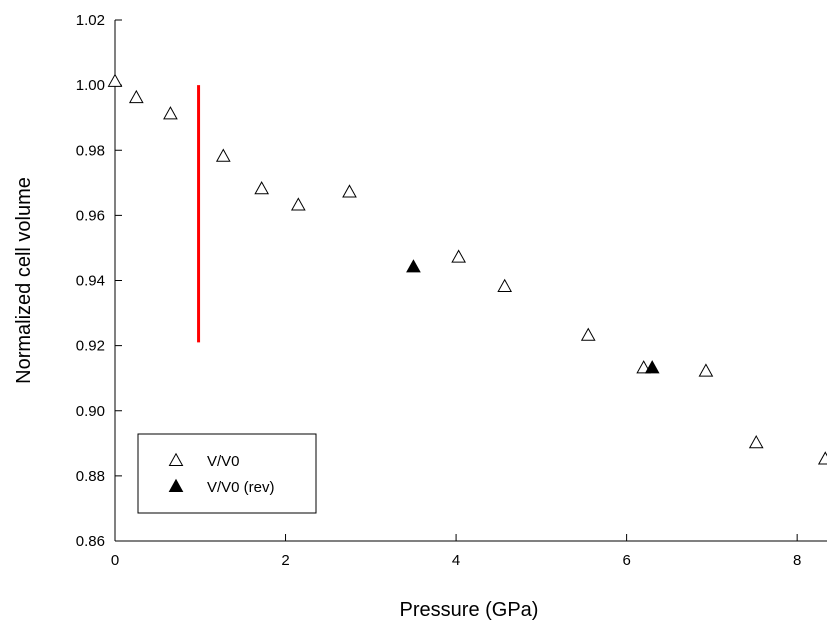 This screenshot has width=827, height=629. Describe the element at coordinates (90, 215) in the screenshot. I see `y-tick-label: 0.96` at that location.